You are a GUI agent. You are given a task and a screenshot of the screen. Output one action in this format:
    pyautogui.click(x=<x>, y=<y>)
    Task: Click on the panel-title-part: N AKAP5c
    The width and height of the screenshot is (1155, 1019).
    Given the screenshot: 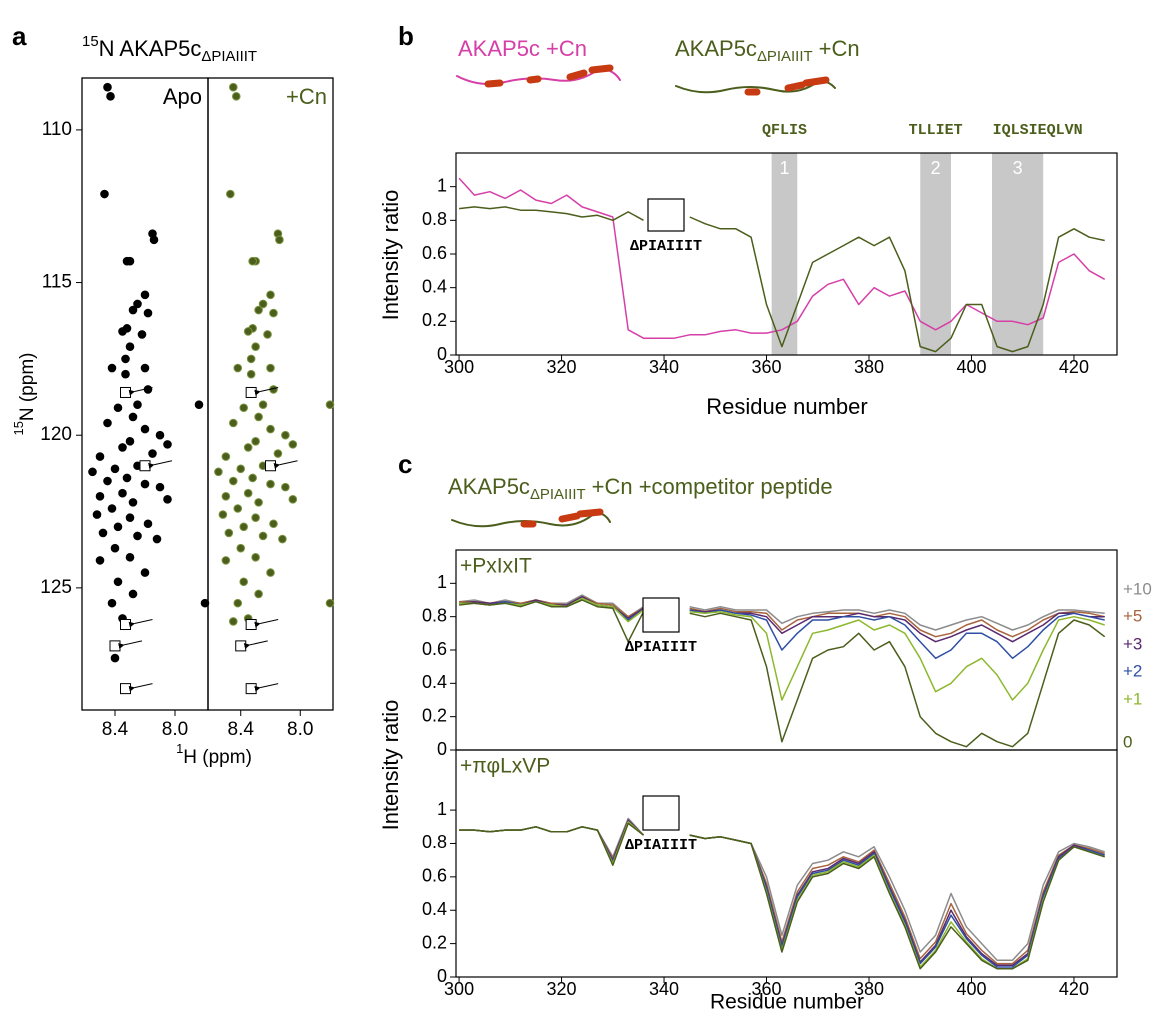 What is the action you would take?
    pyautogui.click(x=150, y=48)
    